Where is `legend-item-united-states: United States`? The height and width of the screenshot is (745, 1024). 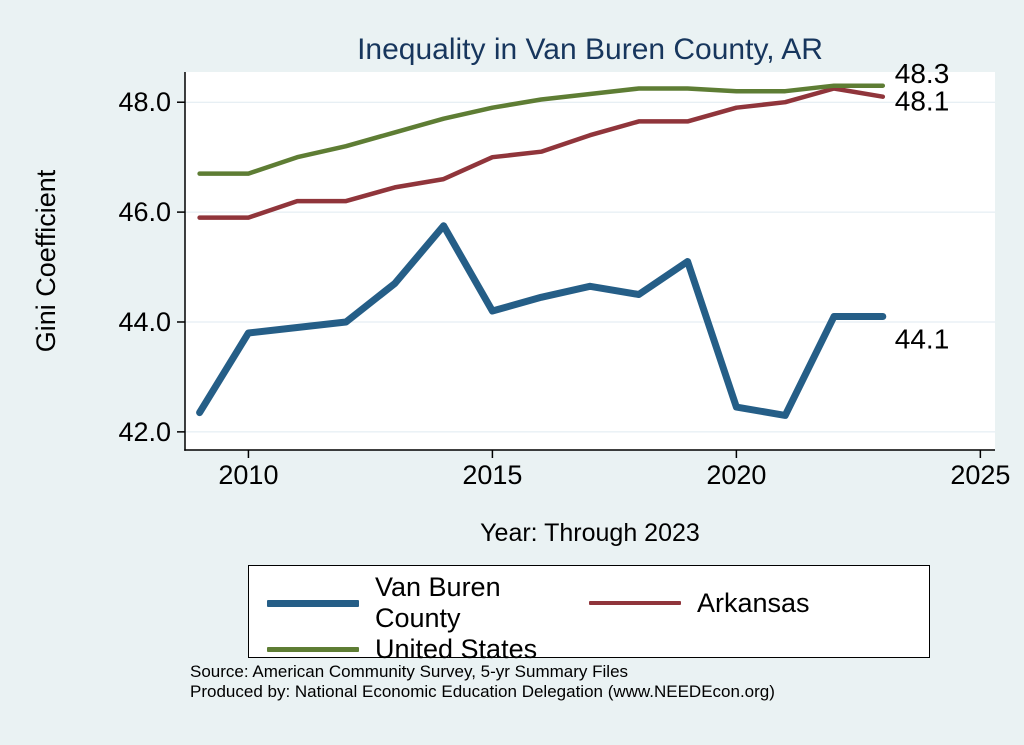 legend-item-united-states: United States is located at coordinates (428, 649).